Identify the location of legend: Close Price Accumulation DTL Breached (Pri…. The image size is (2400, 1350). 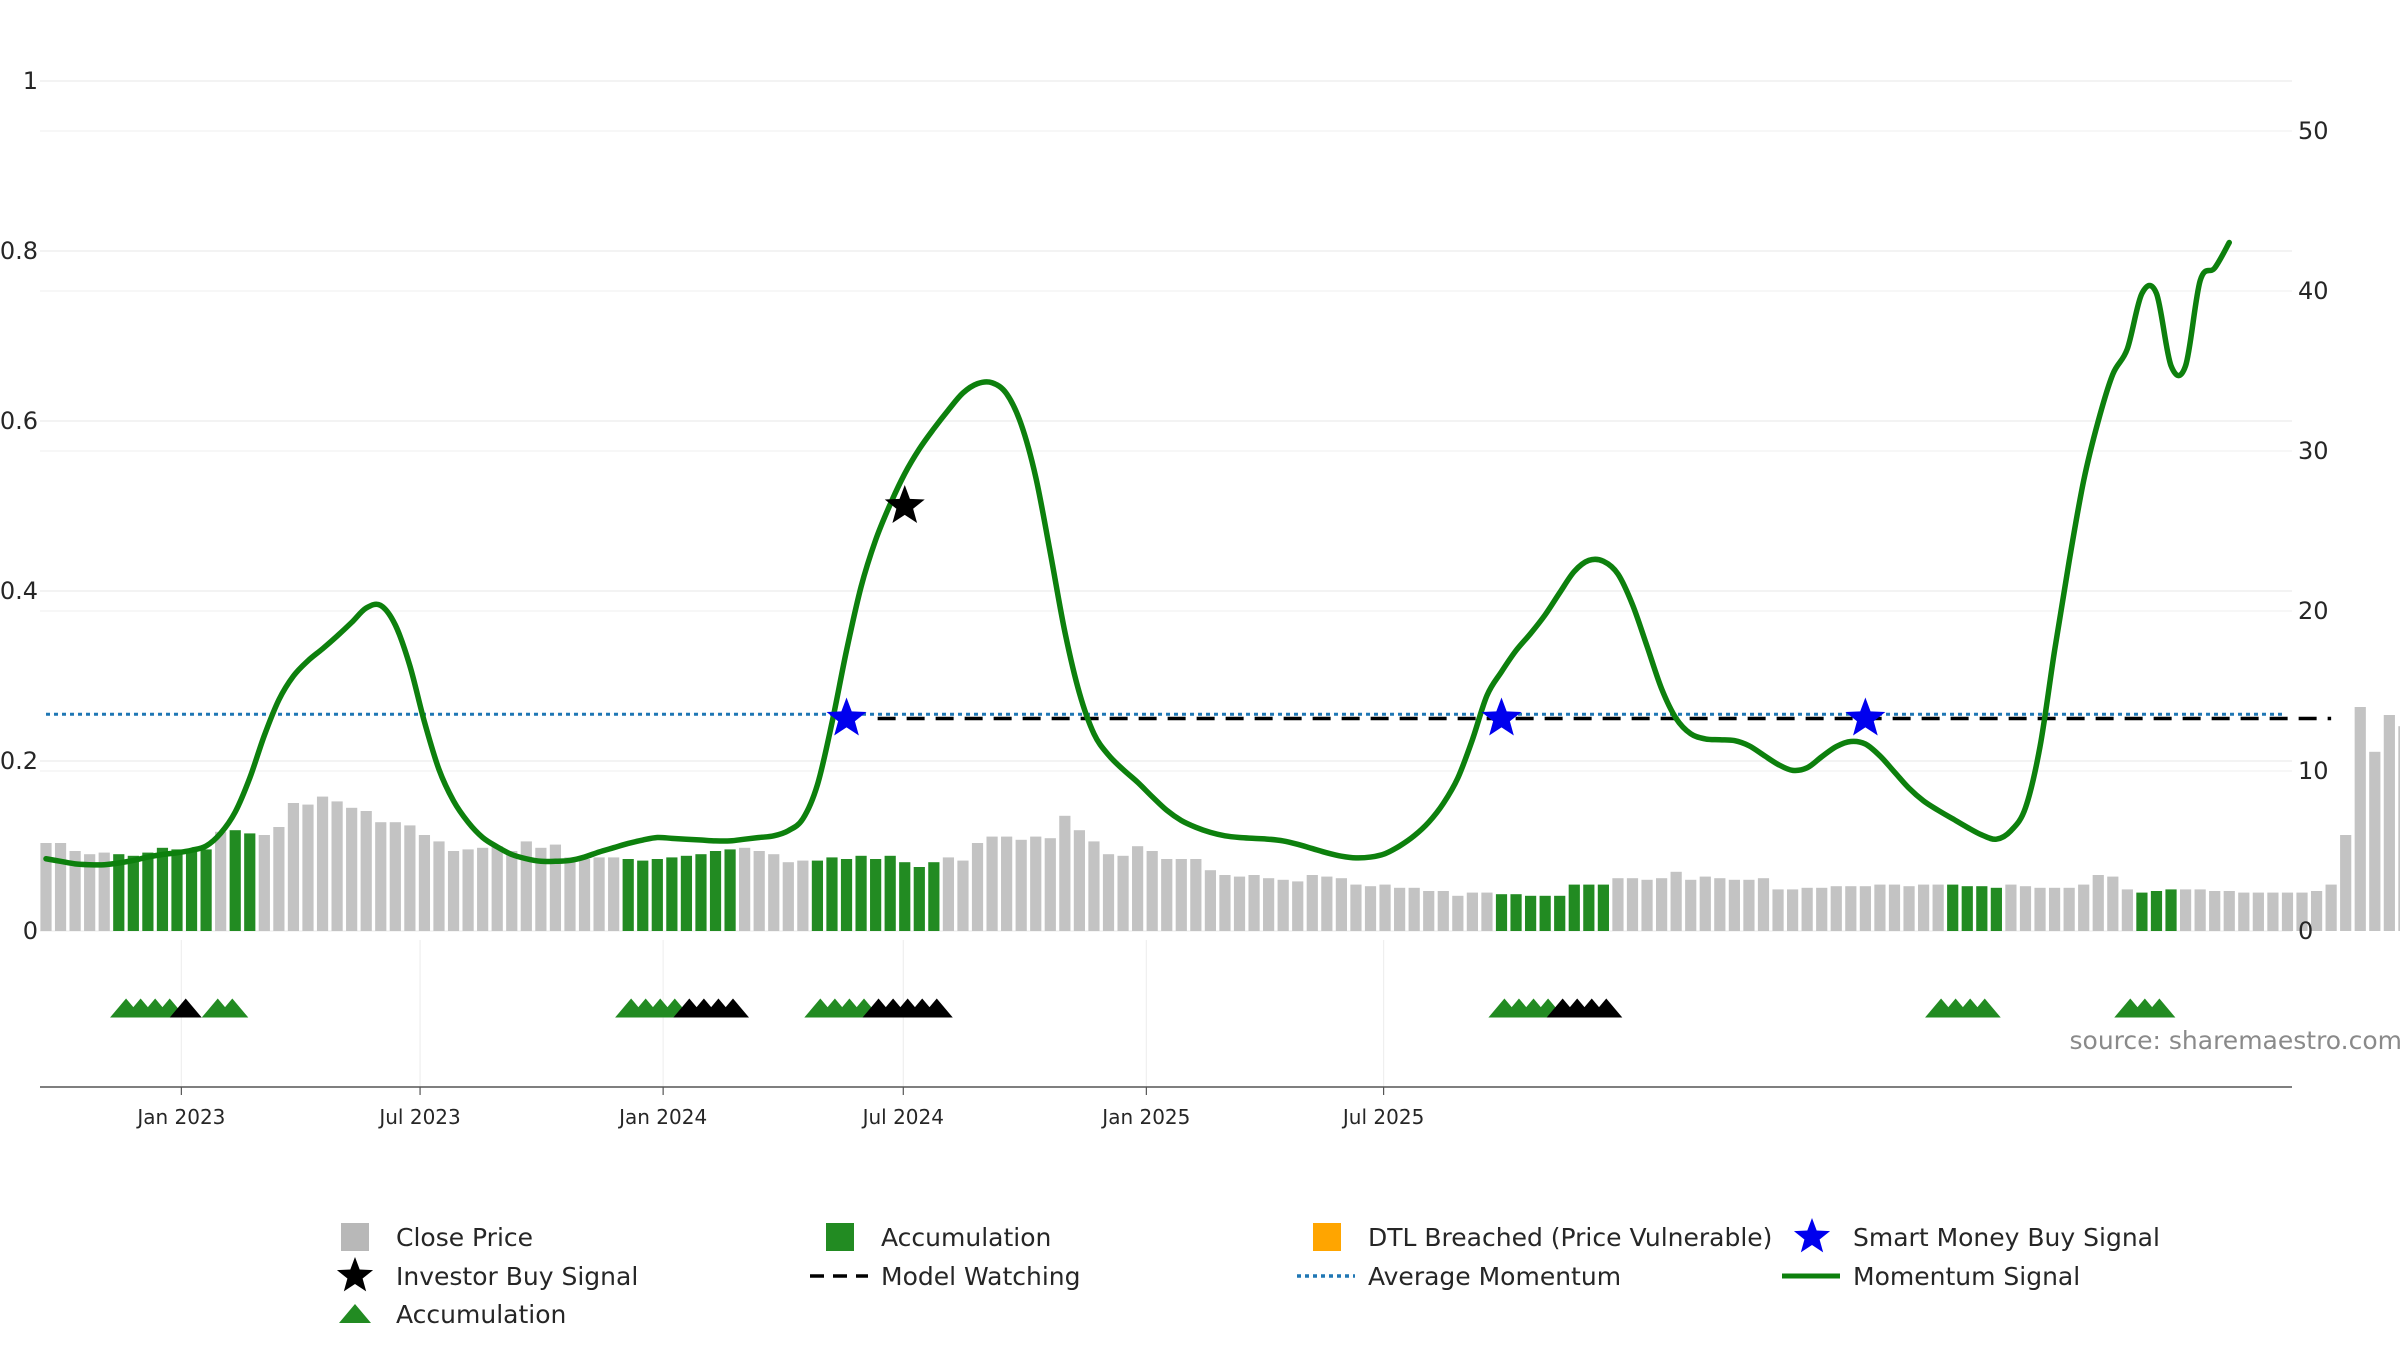
(1248, 1273).